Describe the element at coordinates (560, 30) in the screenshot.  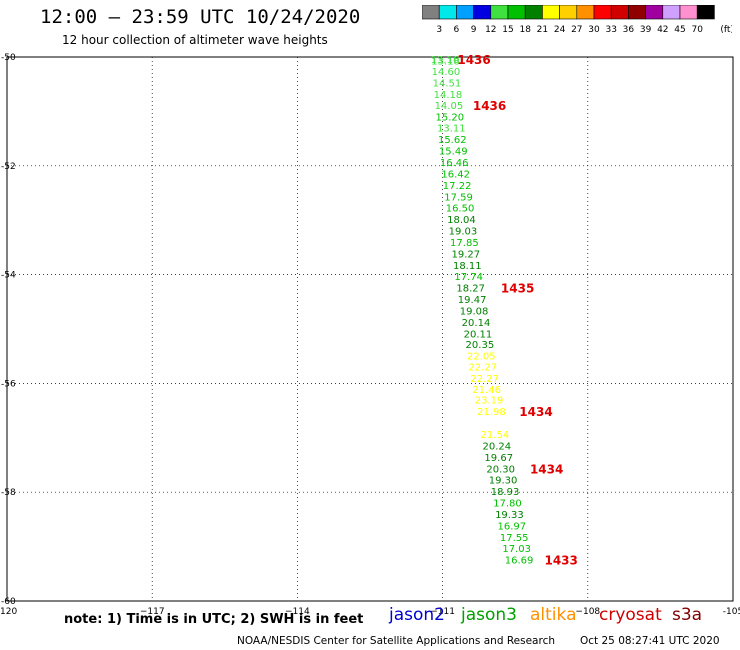
I see `colorbar-label: 24` at that location.